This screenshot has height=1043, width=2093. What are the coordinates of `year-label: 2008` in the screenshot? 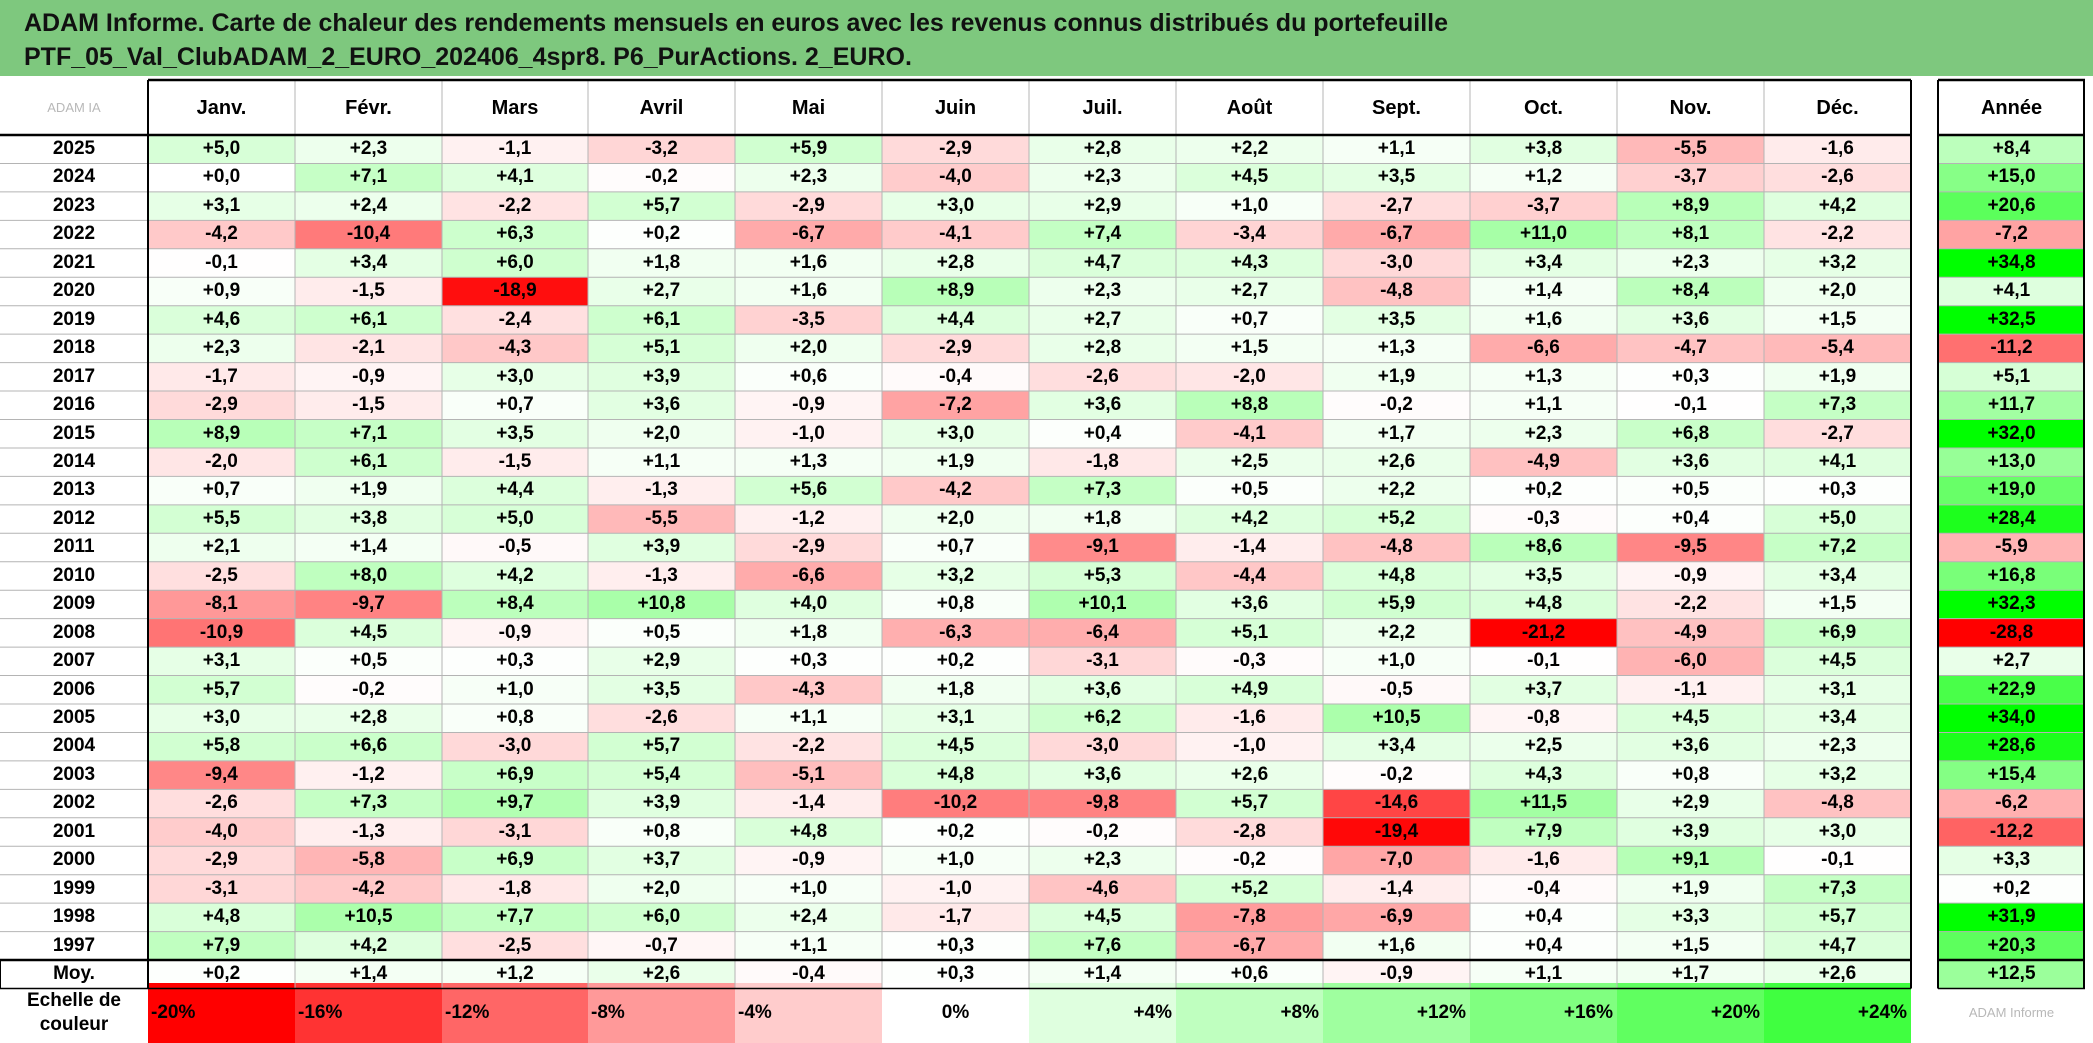 It's located at (74, 632).